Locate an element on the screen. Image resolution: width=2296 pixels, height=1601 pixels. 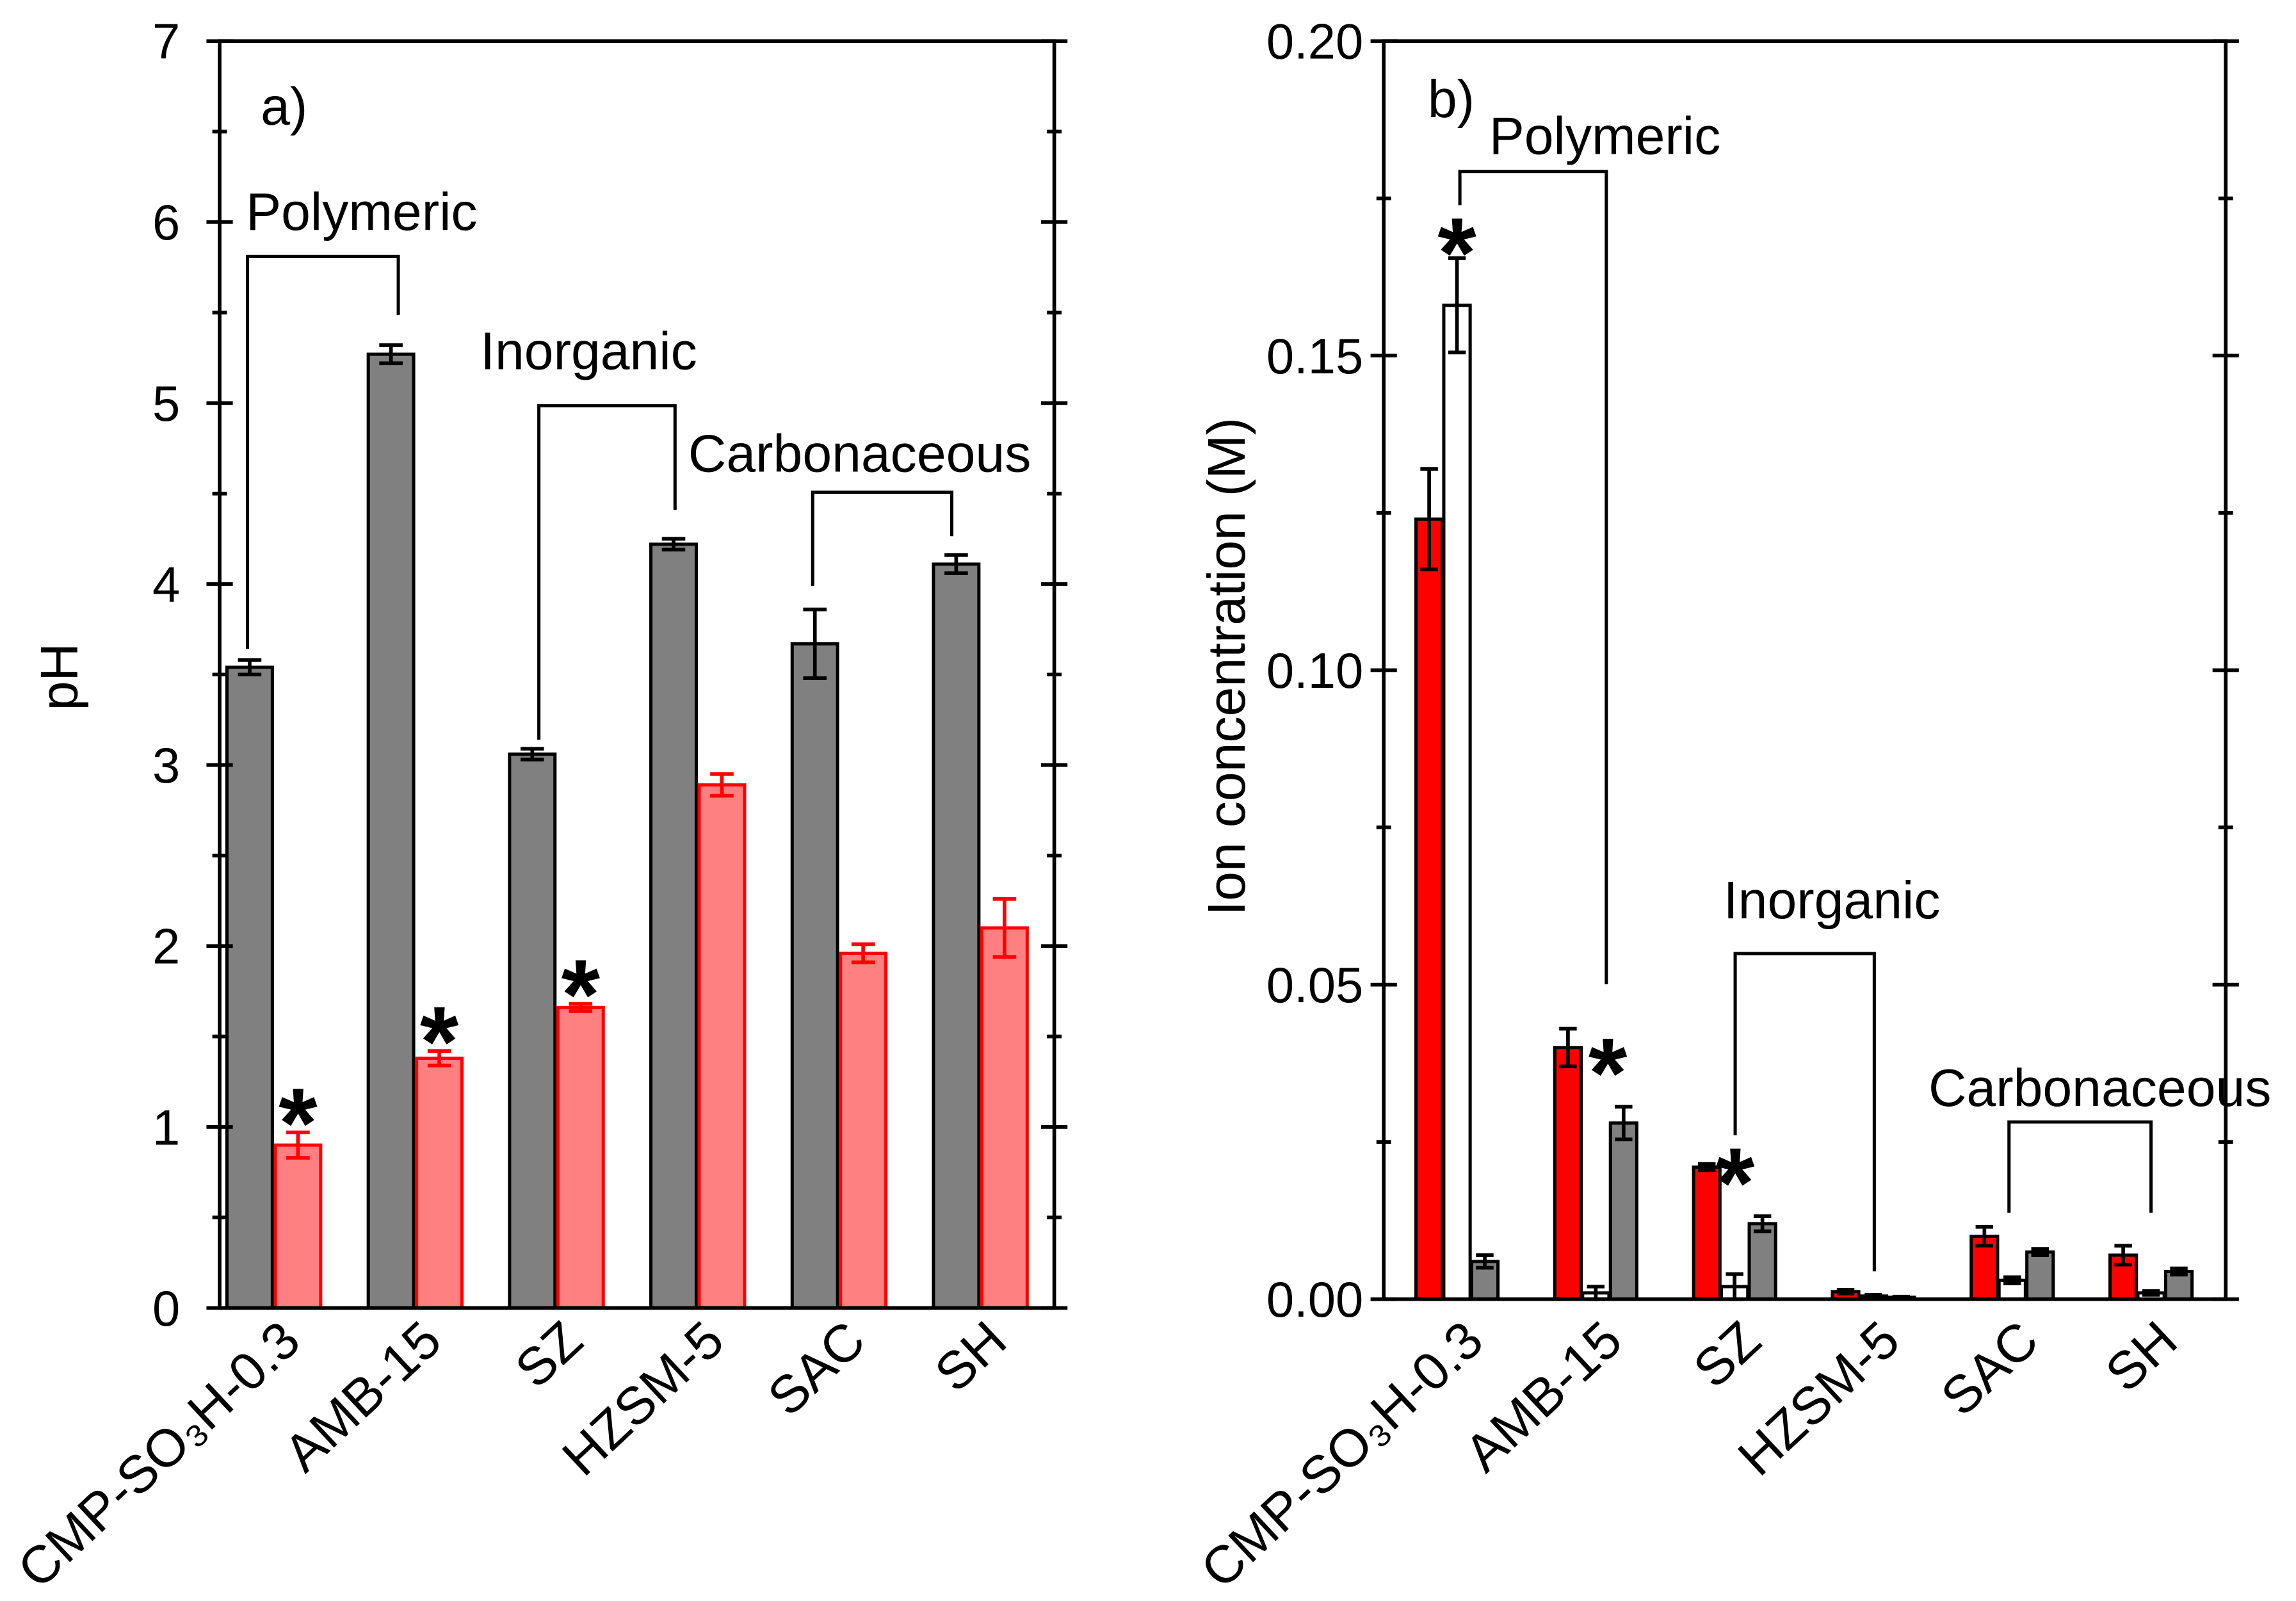
panel-b-y-tick-label: 0.00 is located at coordinates (1314, 1300).